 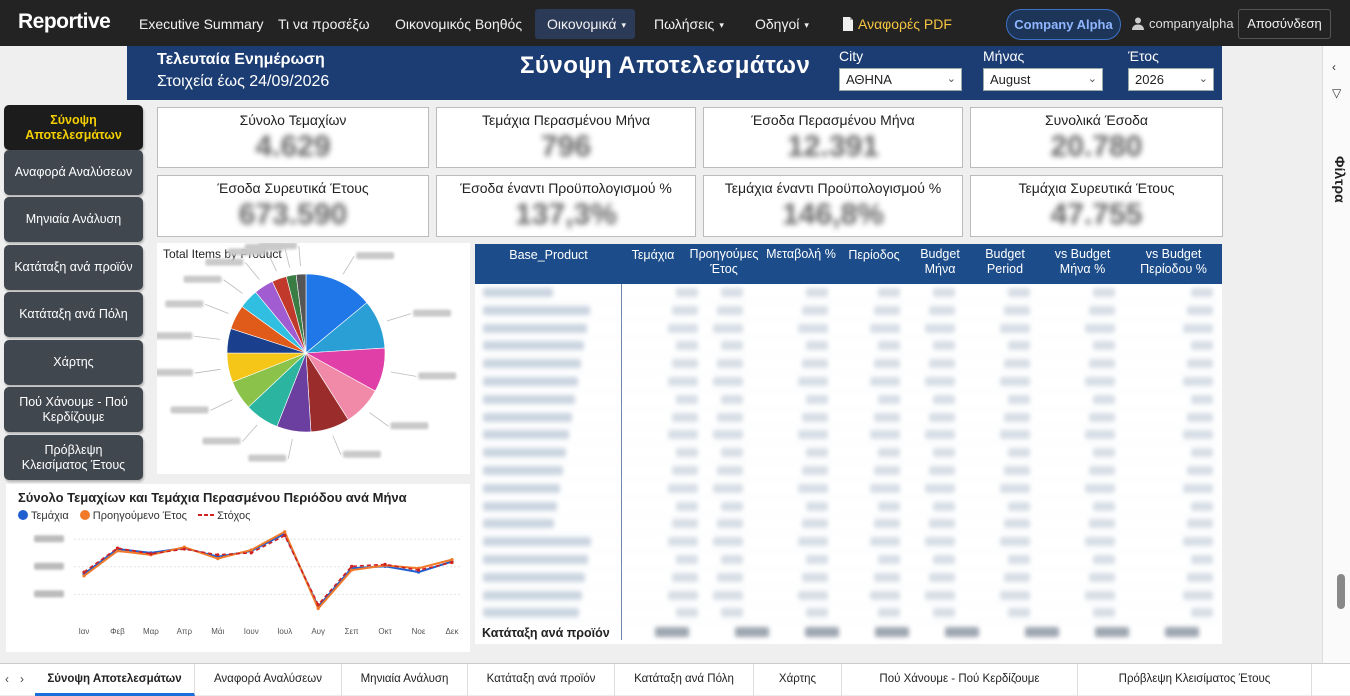 I want to click on x-tick-label: Αυγ, so click(x=318, y=631).